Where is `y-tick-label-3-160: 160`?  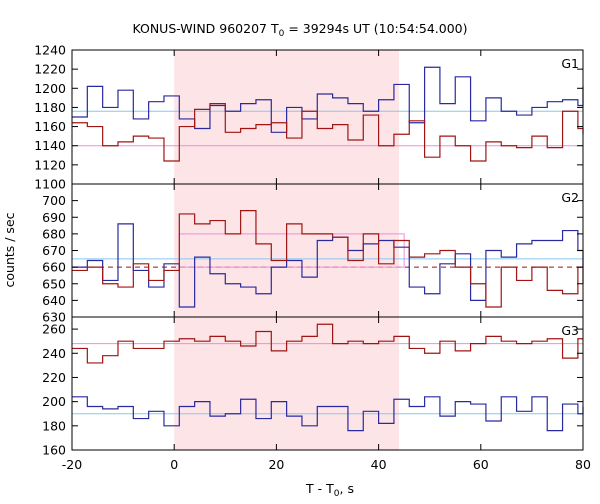 y-tick-label-3-160: 160 is located at coordinates (54, 450).